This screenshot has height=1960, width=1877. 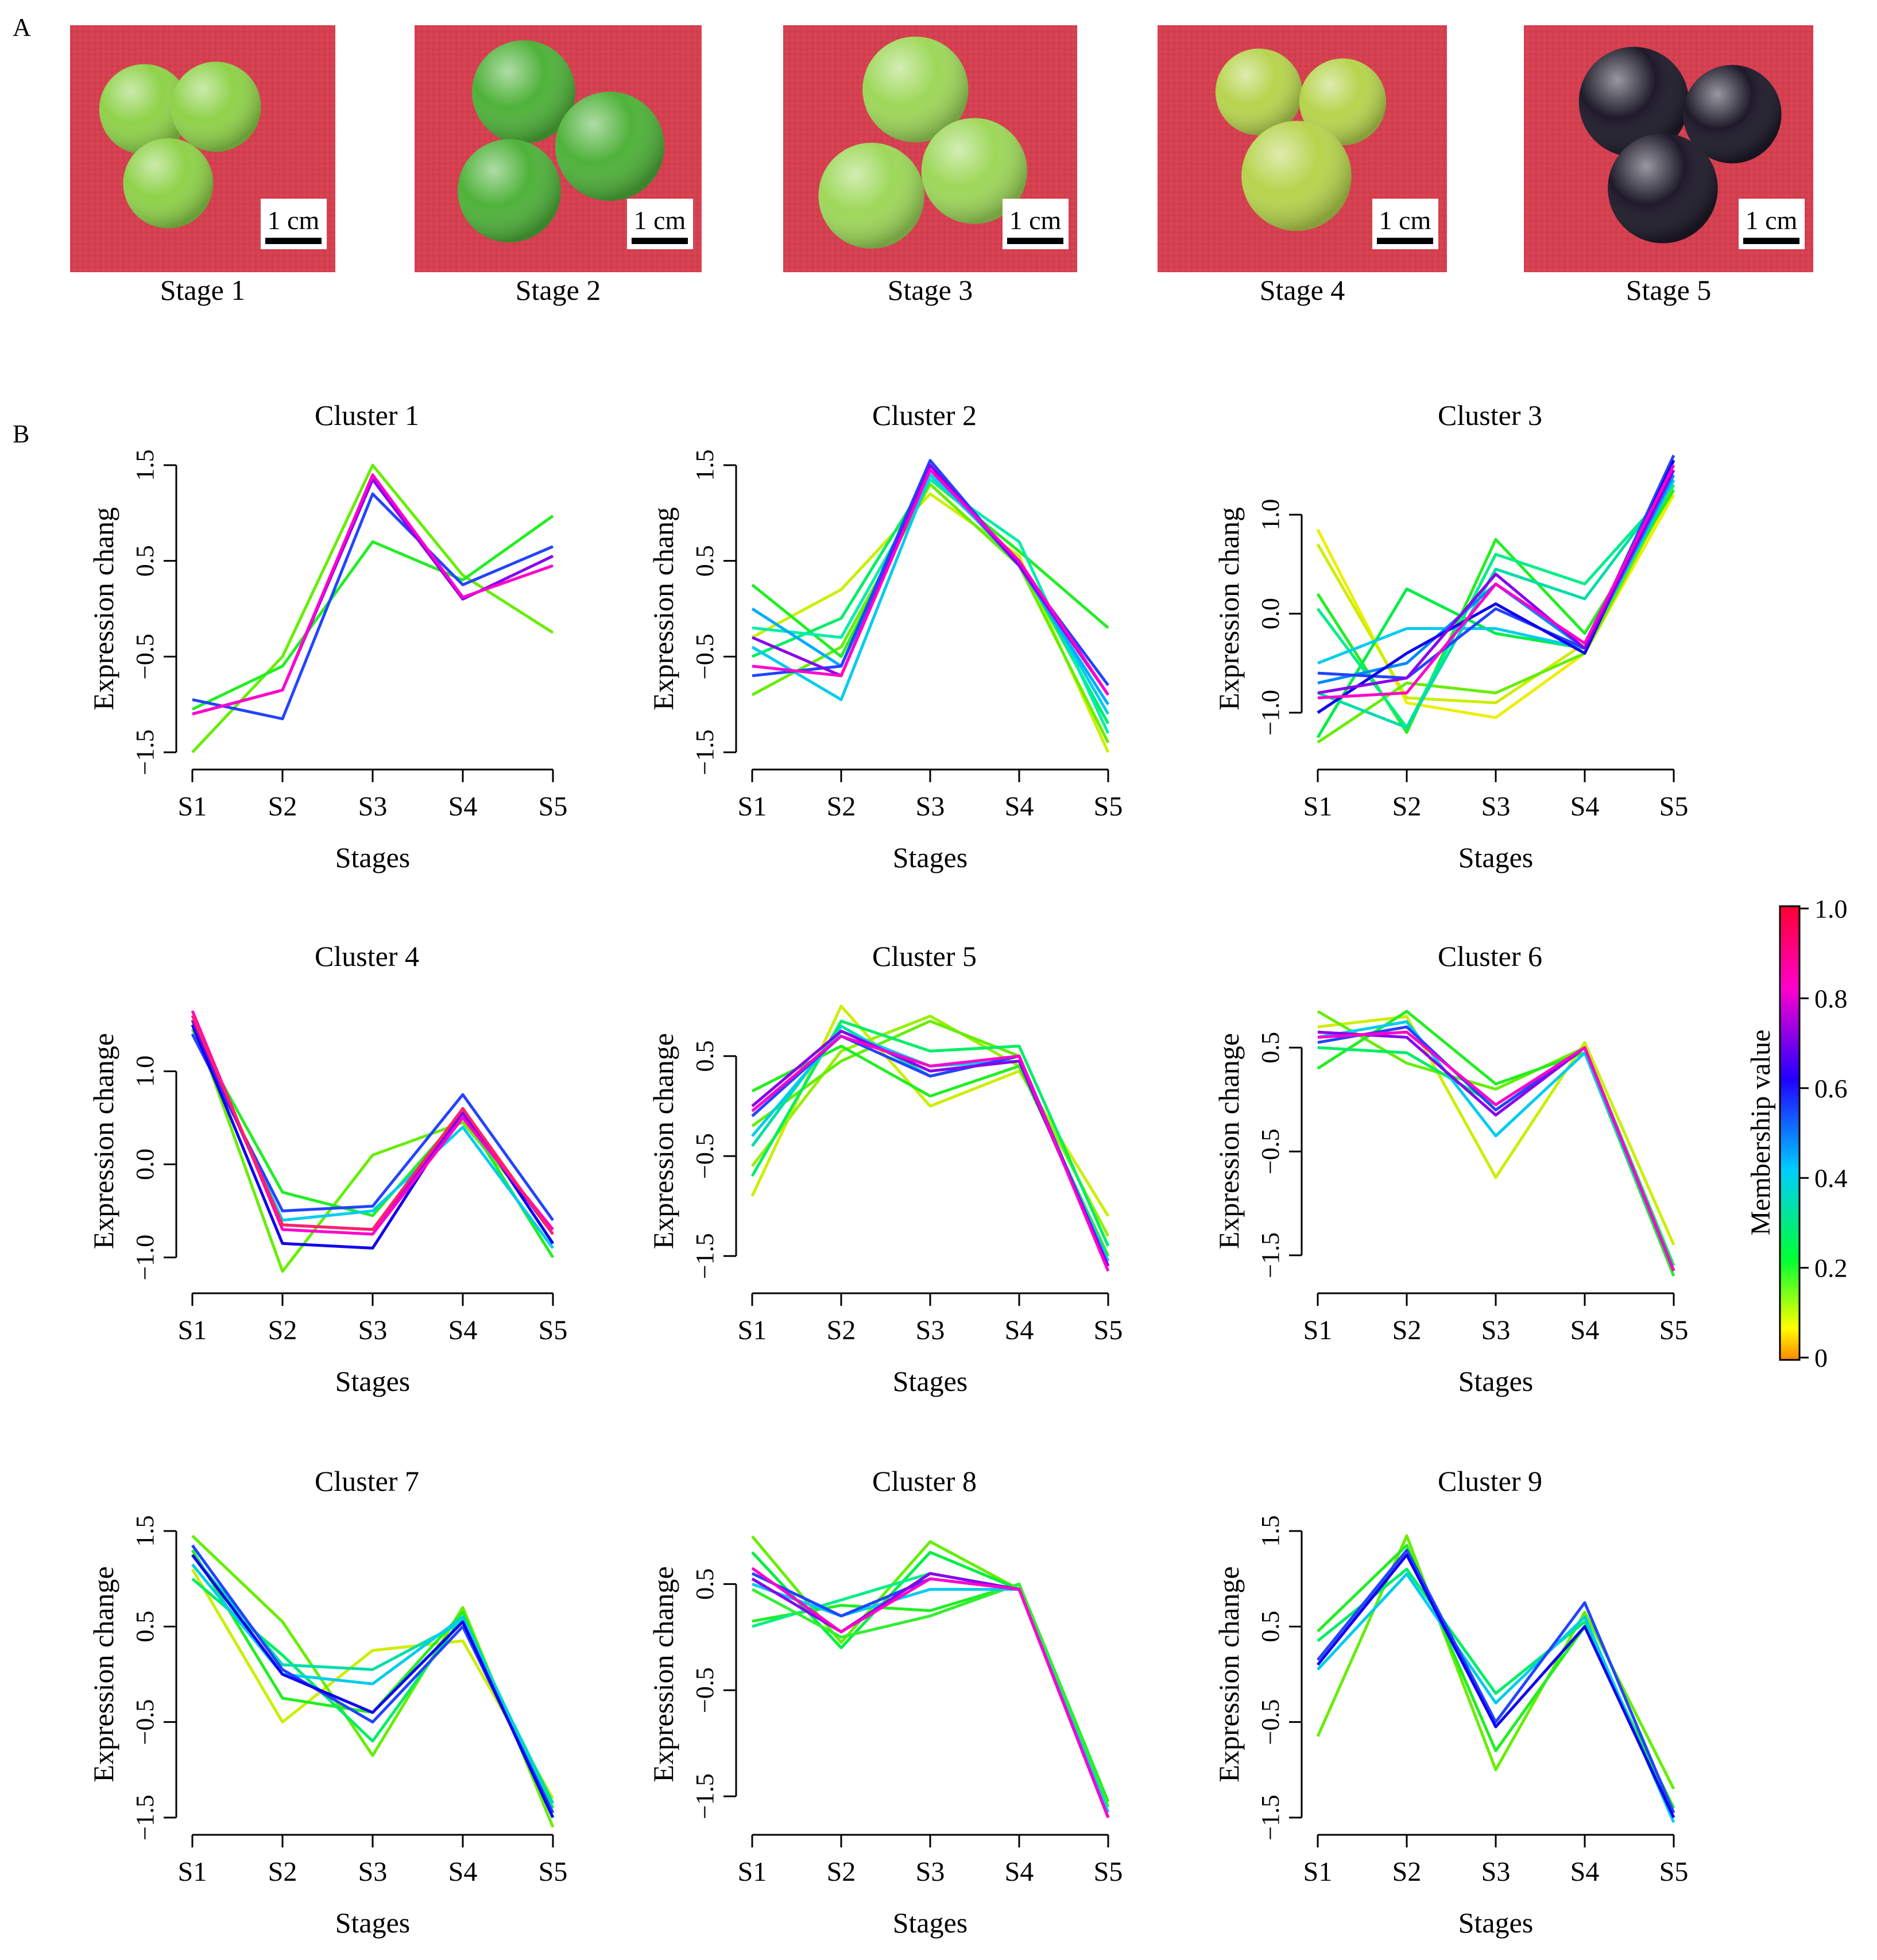 I want to click on stage-photo-4: 1 cm Stage 4, so click(x=1303, y=165).